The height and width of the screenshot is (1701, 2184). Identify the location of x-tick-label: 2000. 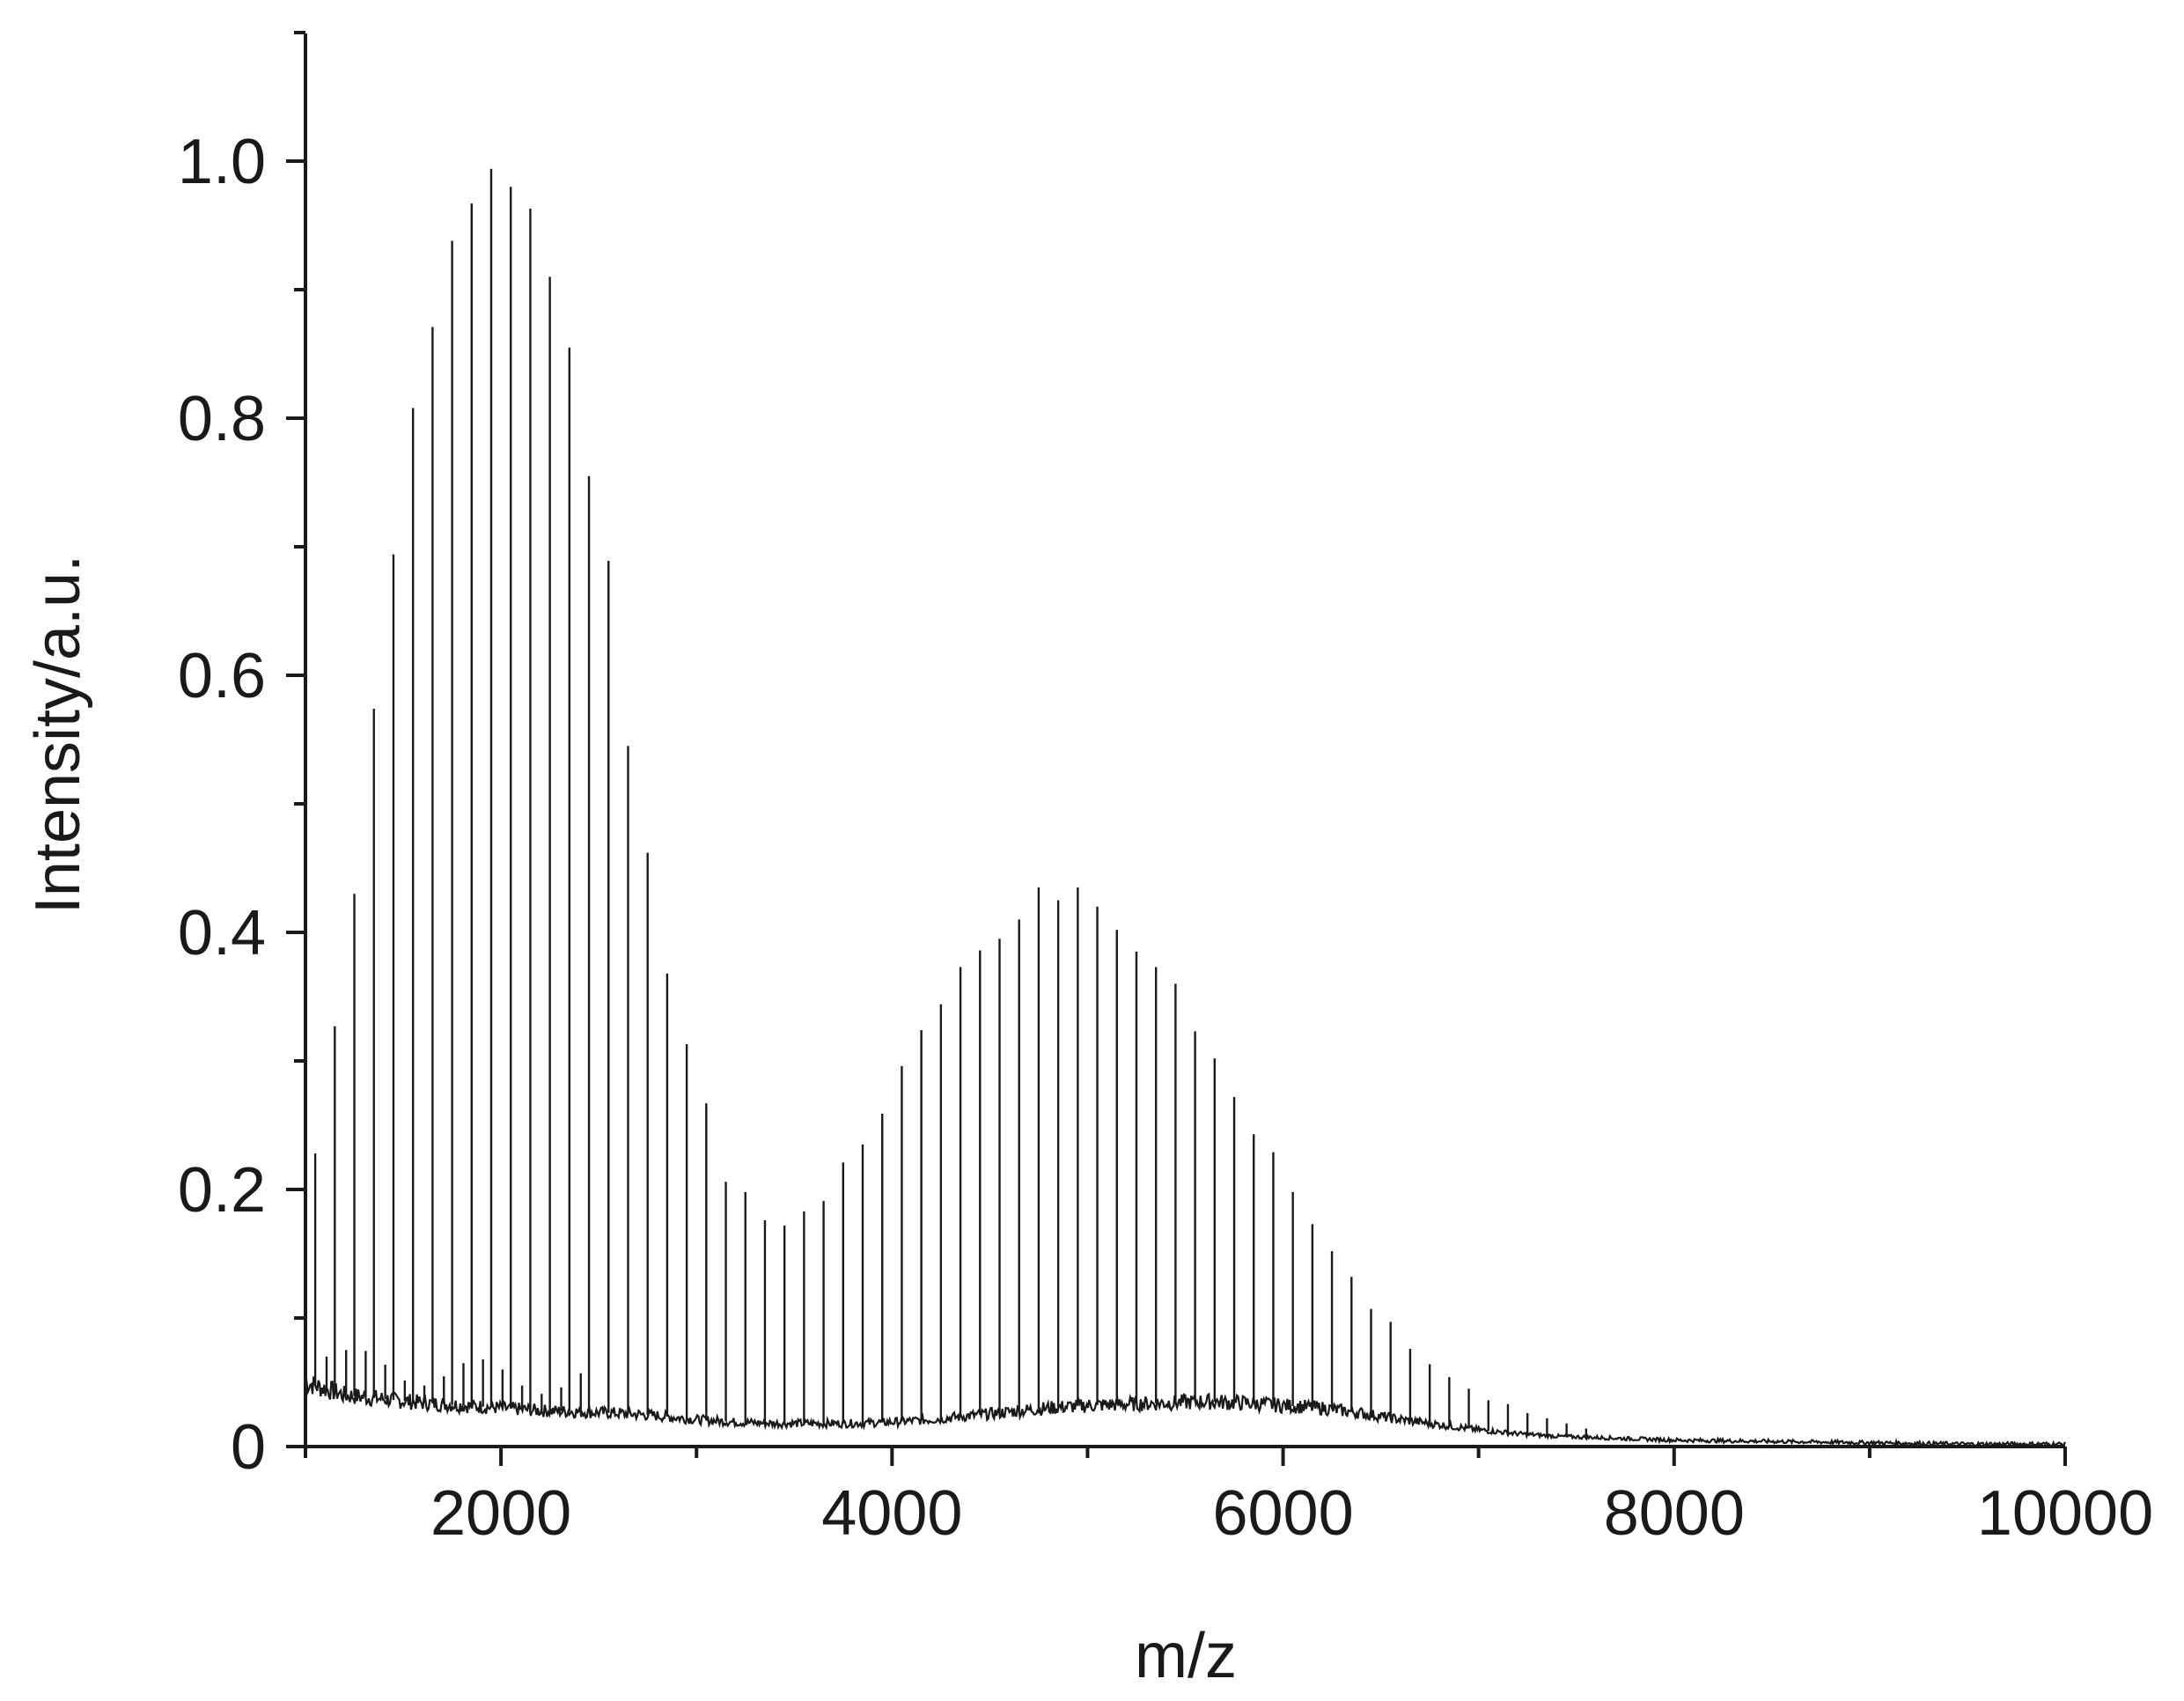
(501, 1513).